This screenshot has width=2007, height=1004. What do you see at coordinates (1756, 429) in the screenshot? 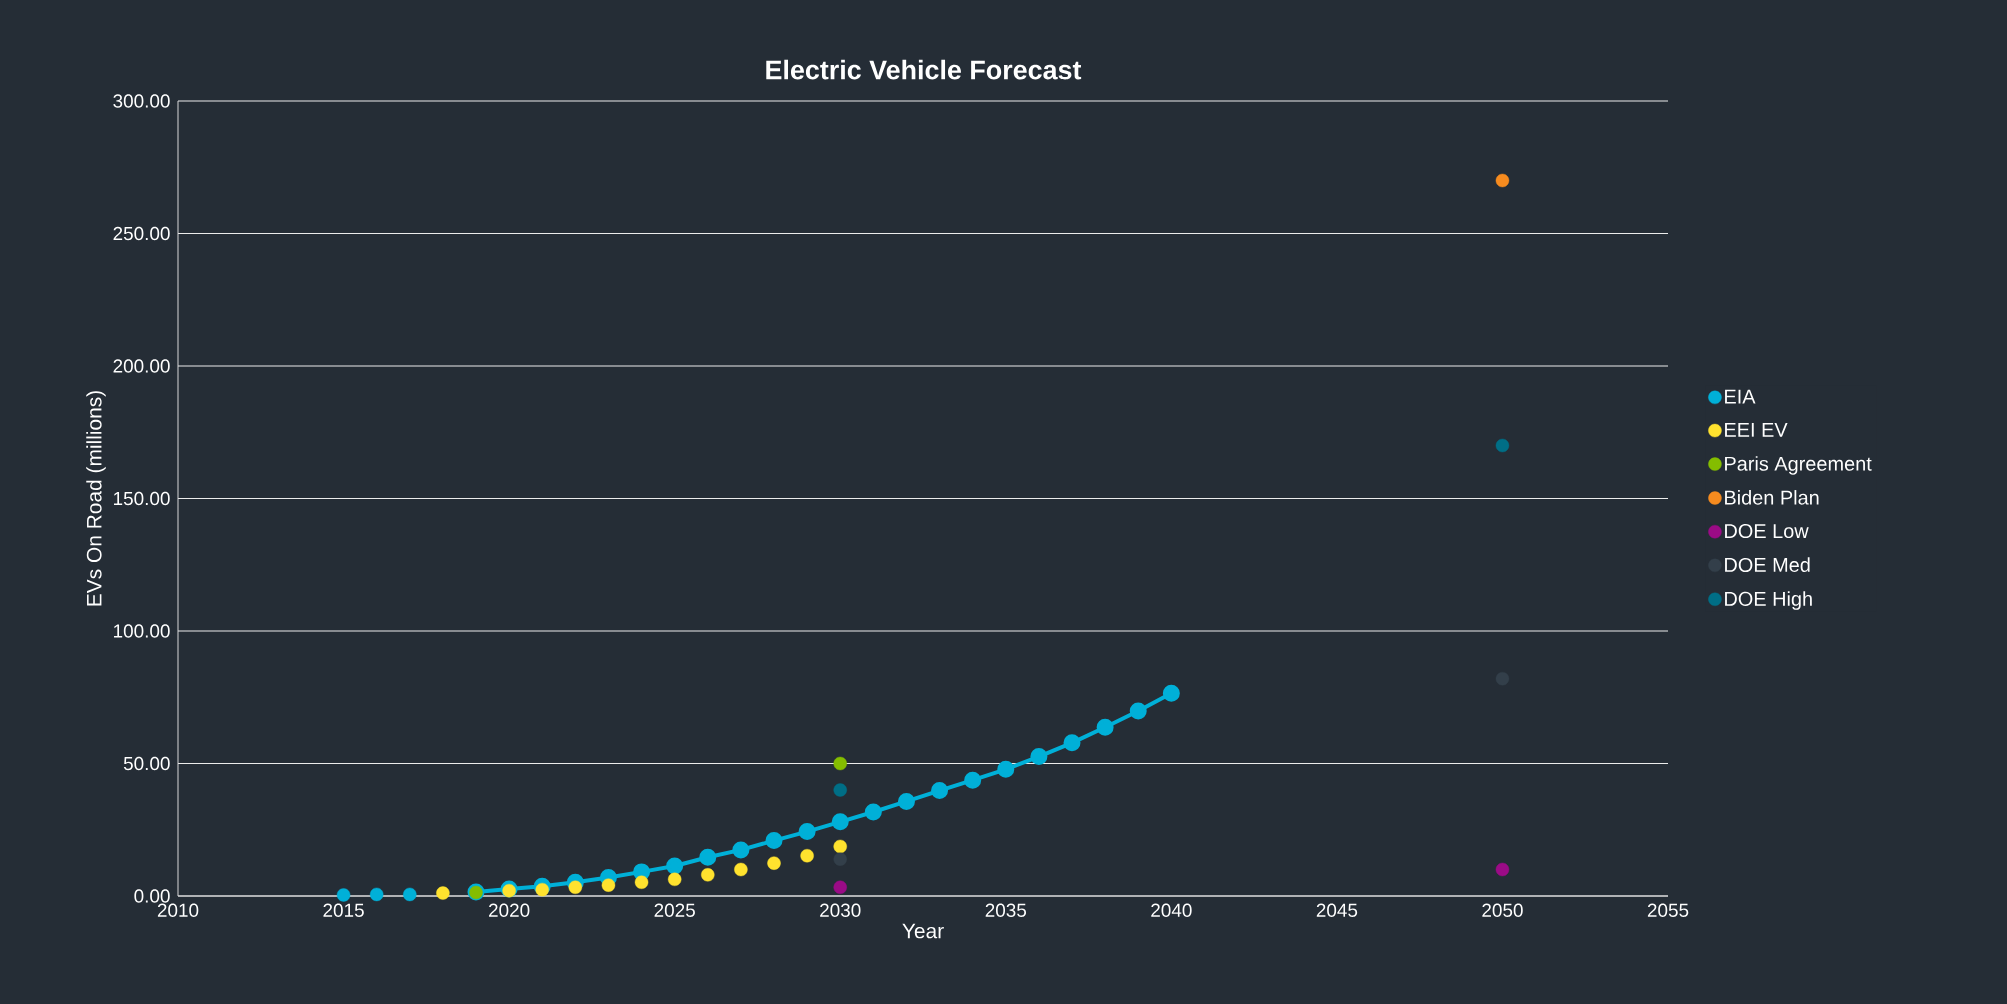
I see `legend-label: EEI EV` at bounding box center [1756, 429].